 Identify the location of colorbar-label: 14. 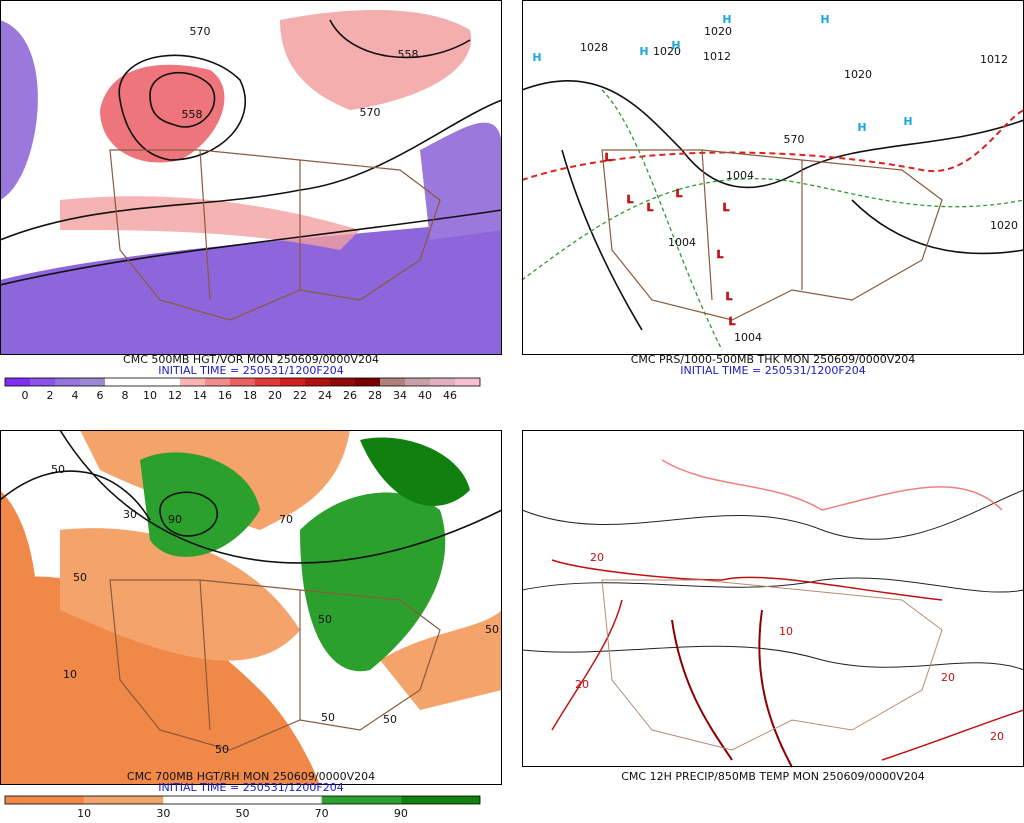
(200, 395).